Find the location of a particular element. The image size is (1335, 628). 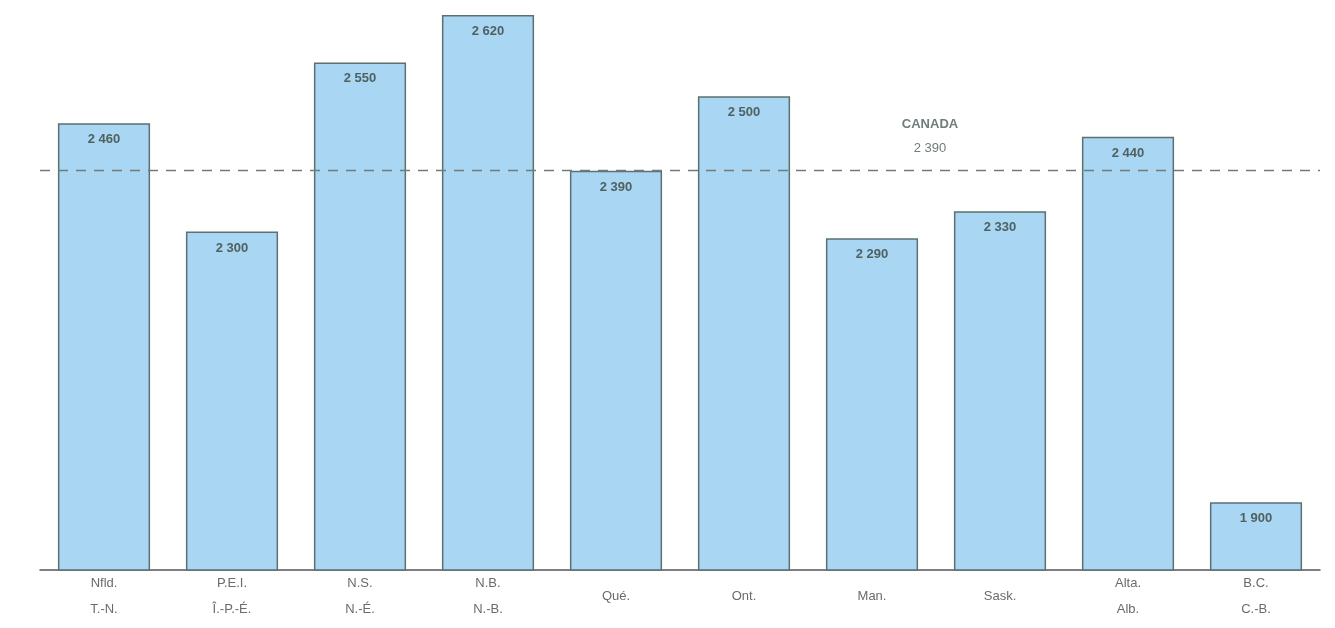

x-tick-label: Ont. is located at coordinates (744, 595).